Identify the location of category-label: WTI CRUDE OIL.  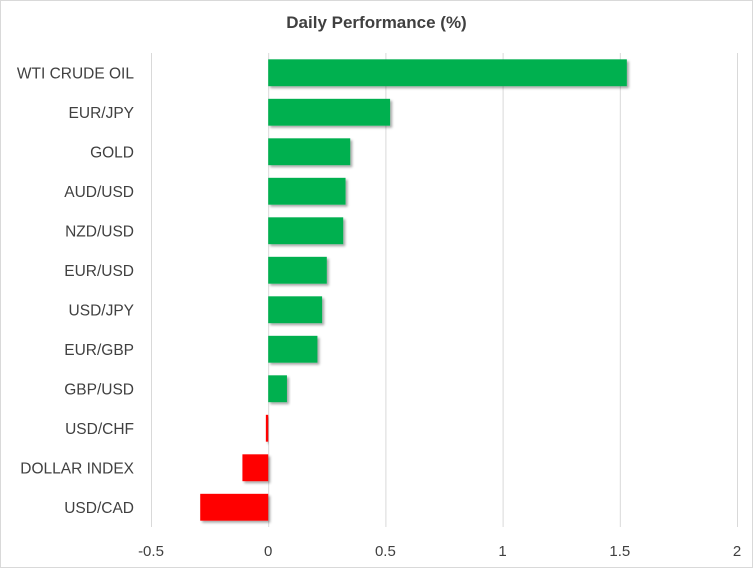
(75, 73).